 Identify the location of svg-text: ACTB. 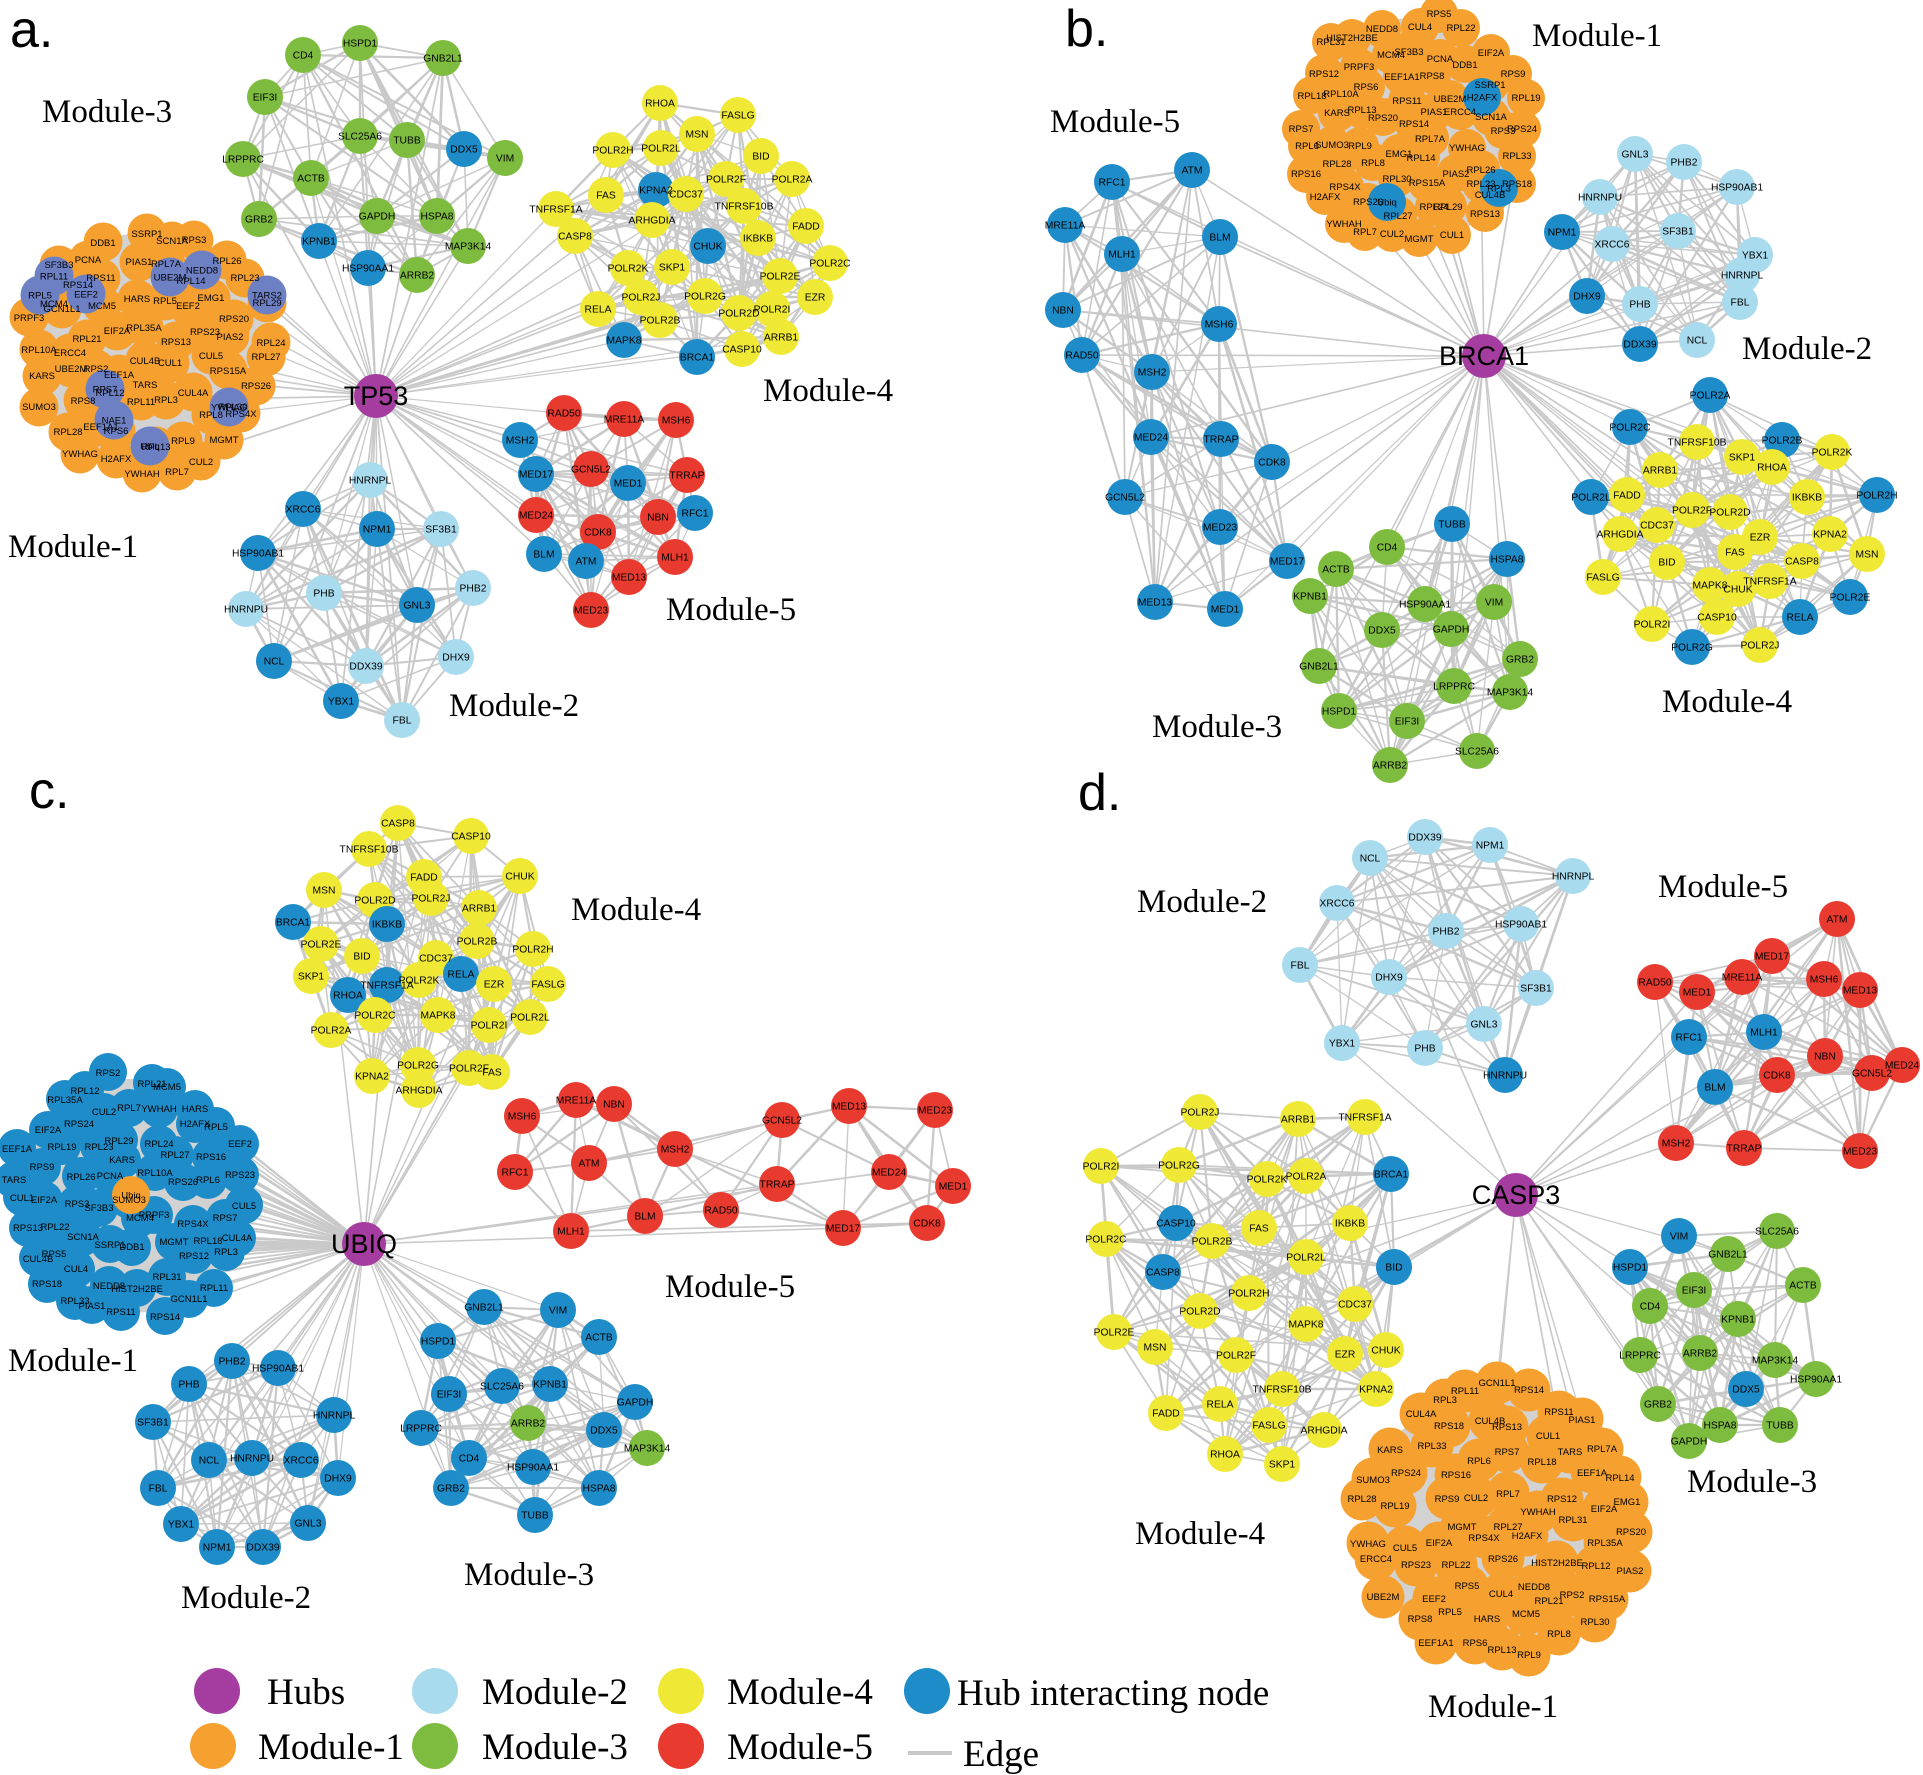
(311, 178).